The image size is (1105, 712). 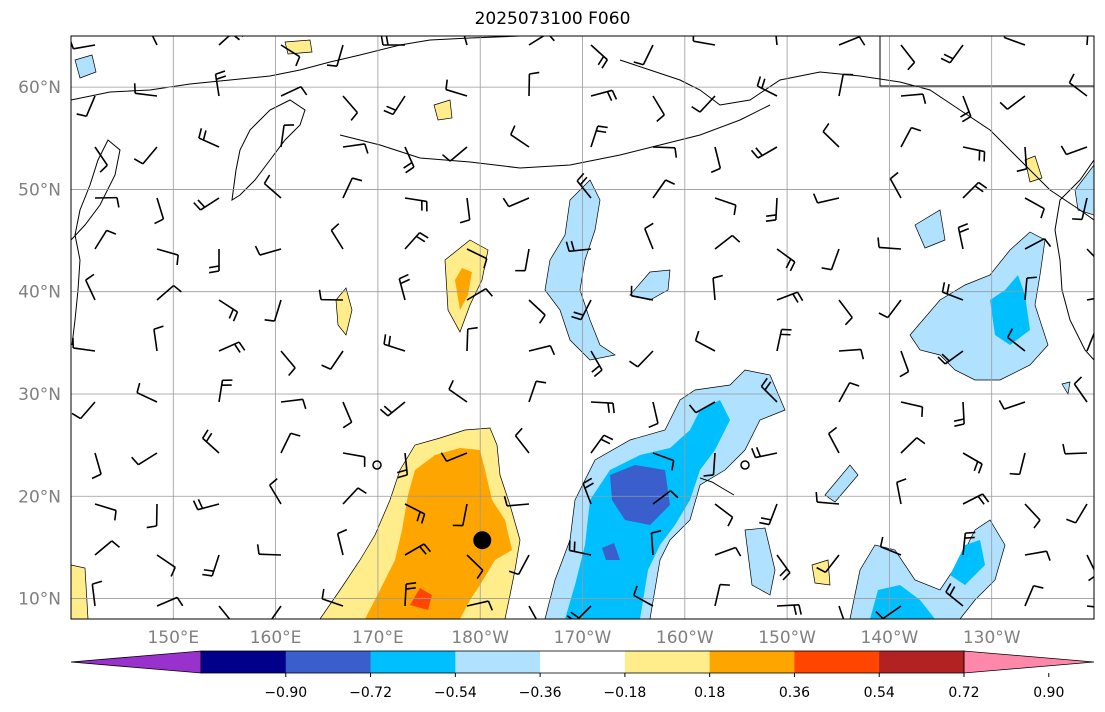 What do you see at coordinates (841, 483) in the screenshot?
I see `negative-field-central-east` at bounding box center [841, 483].